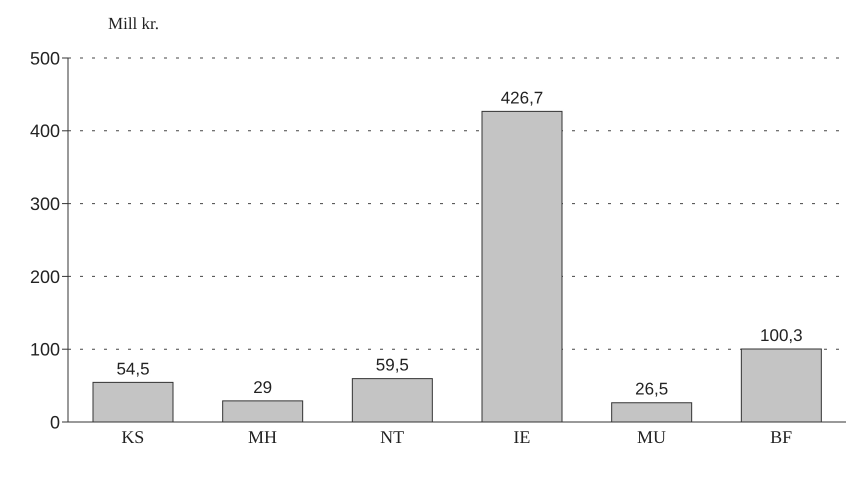 This screenshot has height=480, width=864. I want to click on x-tick-label: MH, so click(263, 436).